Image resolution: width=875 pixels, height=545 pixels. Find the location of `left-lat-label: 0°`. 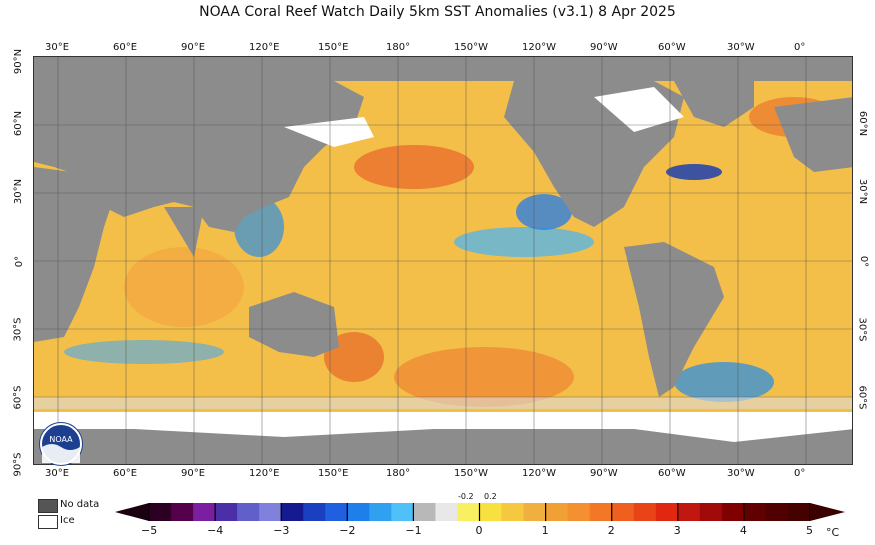

left-lat-label: 0° is located at coordinates (20, 261).